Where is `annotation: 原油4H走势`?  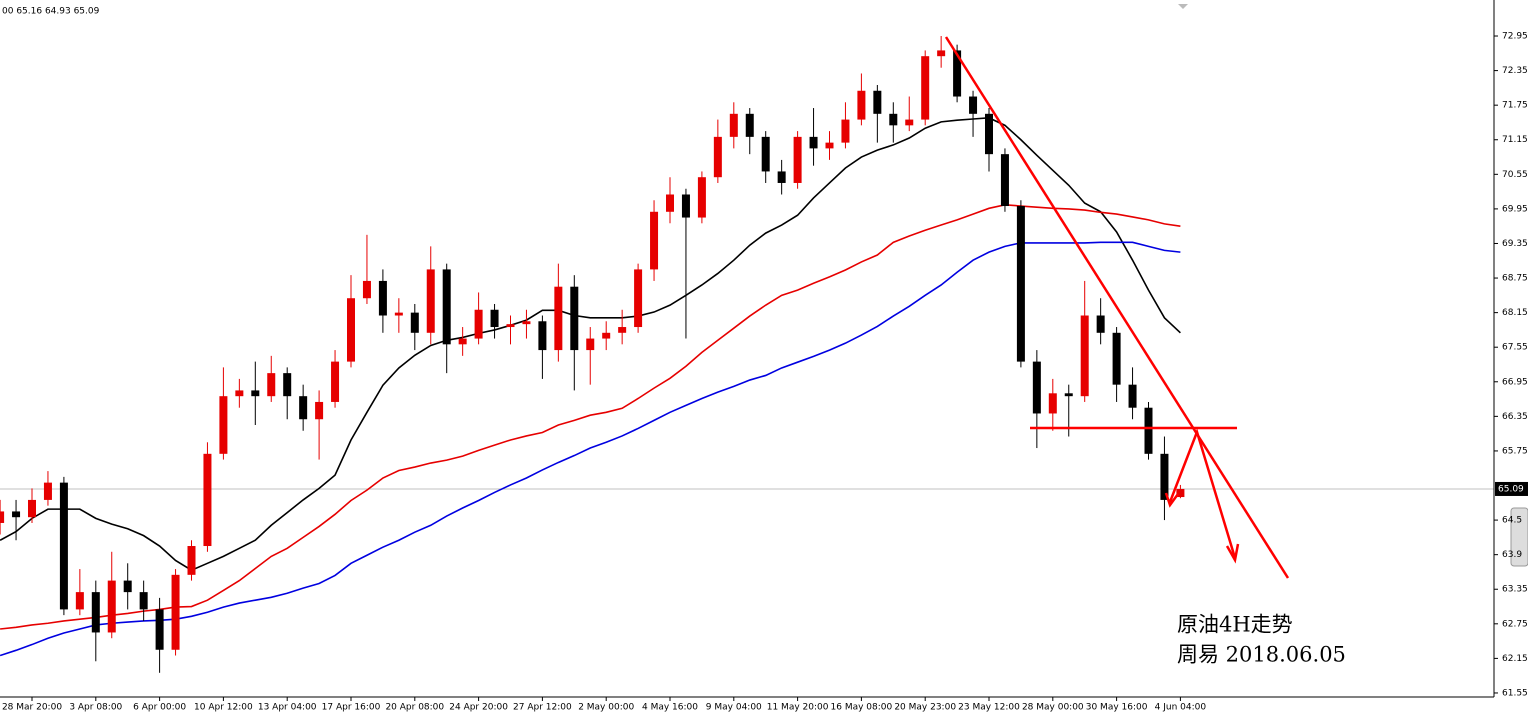 annotation: 原油4H走势 is located at coordinates (1235, 625).